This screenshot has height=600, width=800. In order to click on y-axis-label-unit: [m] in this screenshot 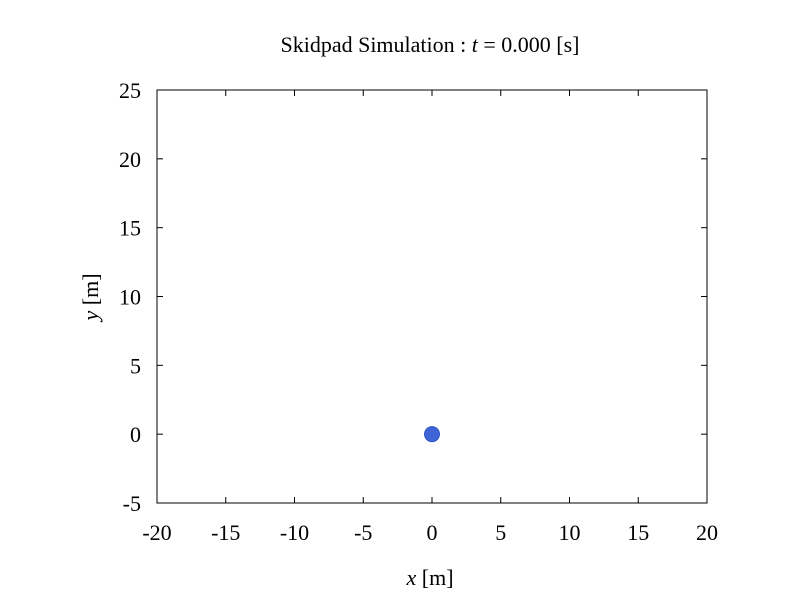, I will do `click(90, 291)`.